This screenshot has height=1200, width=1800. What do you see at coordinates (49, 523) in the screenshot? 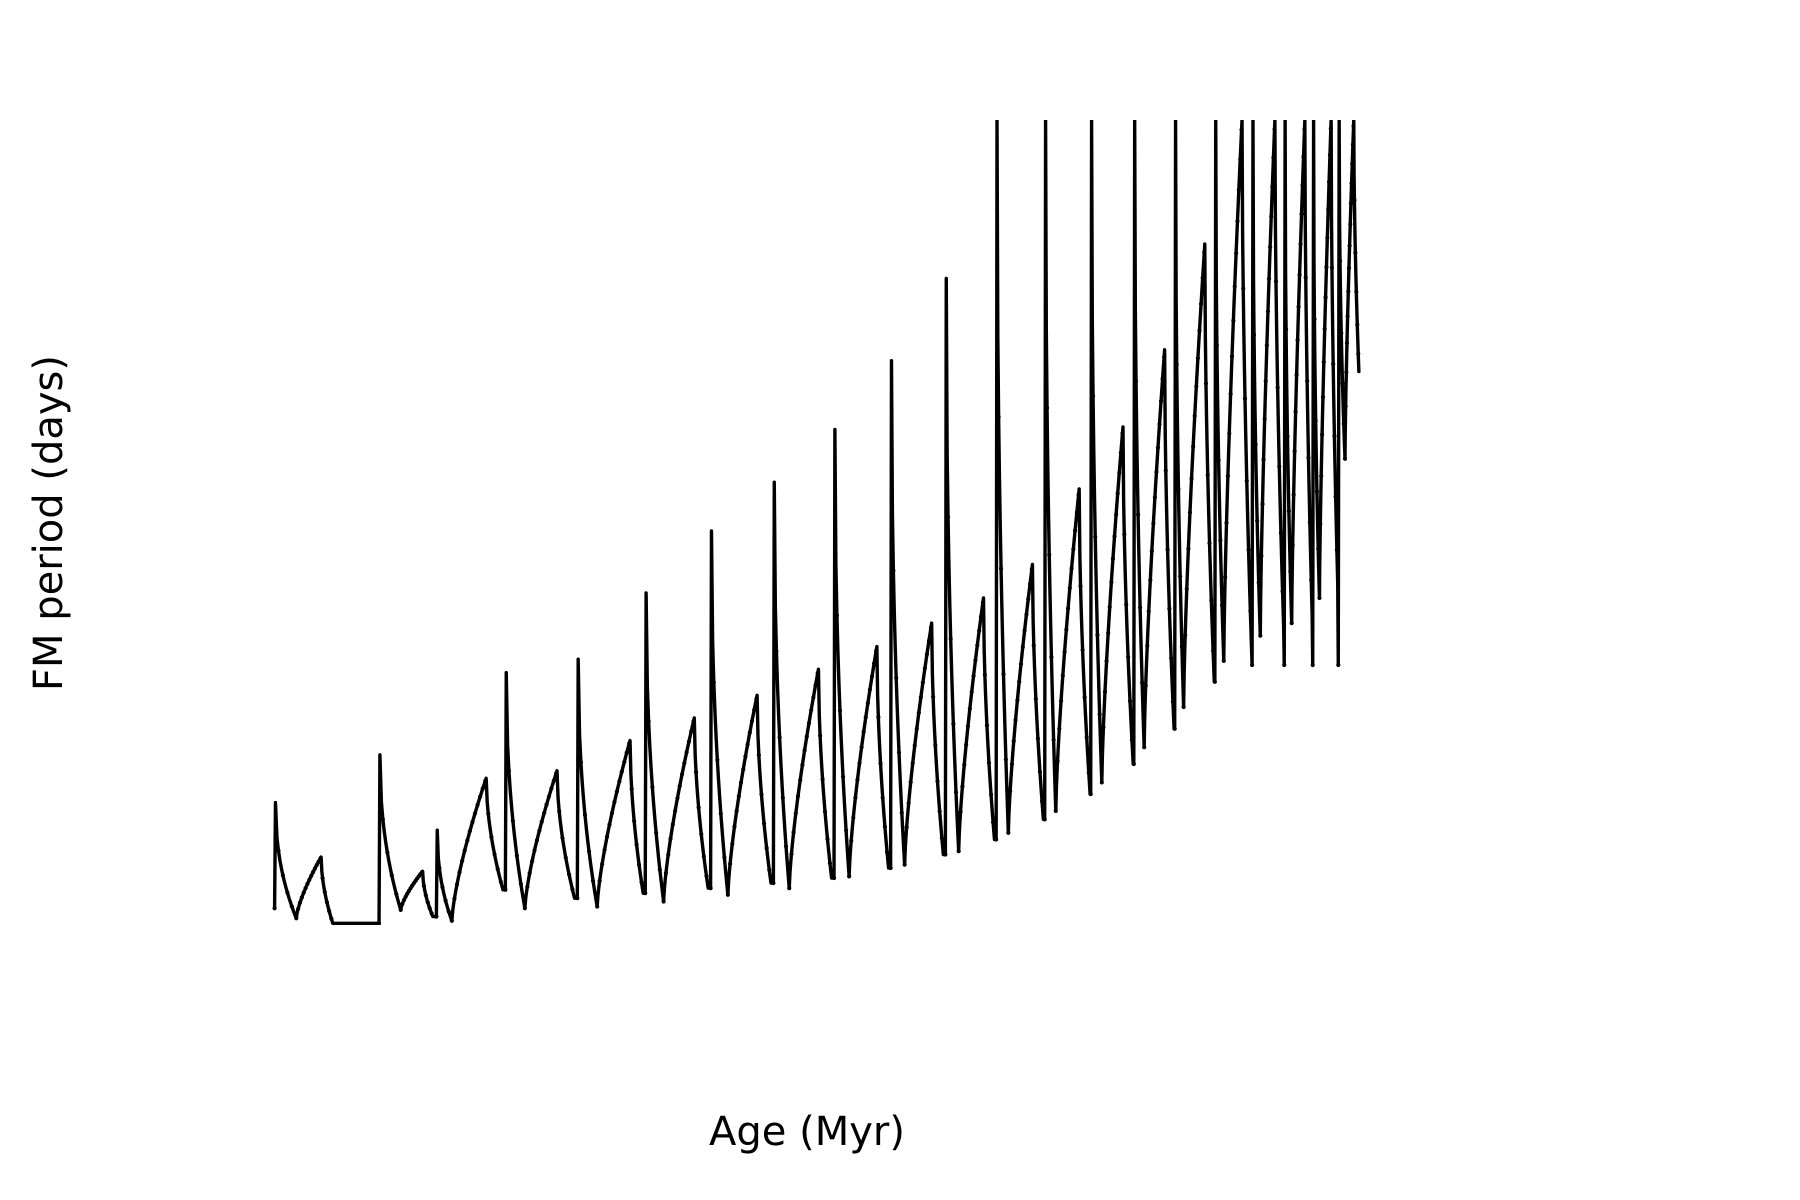
I see `y-axis-title: FM period (days)` at bounding box center [49, 523].